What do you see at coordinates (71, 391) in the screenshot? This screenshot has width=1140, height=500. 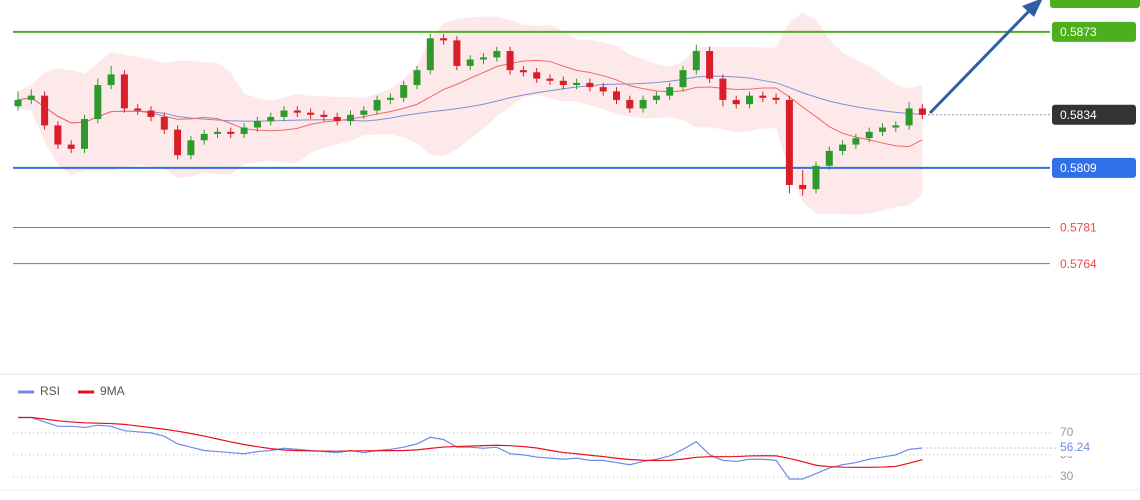 I see `legend: RSI 9MA` at bounding box center [71, 391].